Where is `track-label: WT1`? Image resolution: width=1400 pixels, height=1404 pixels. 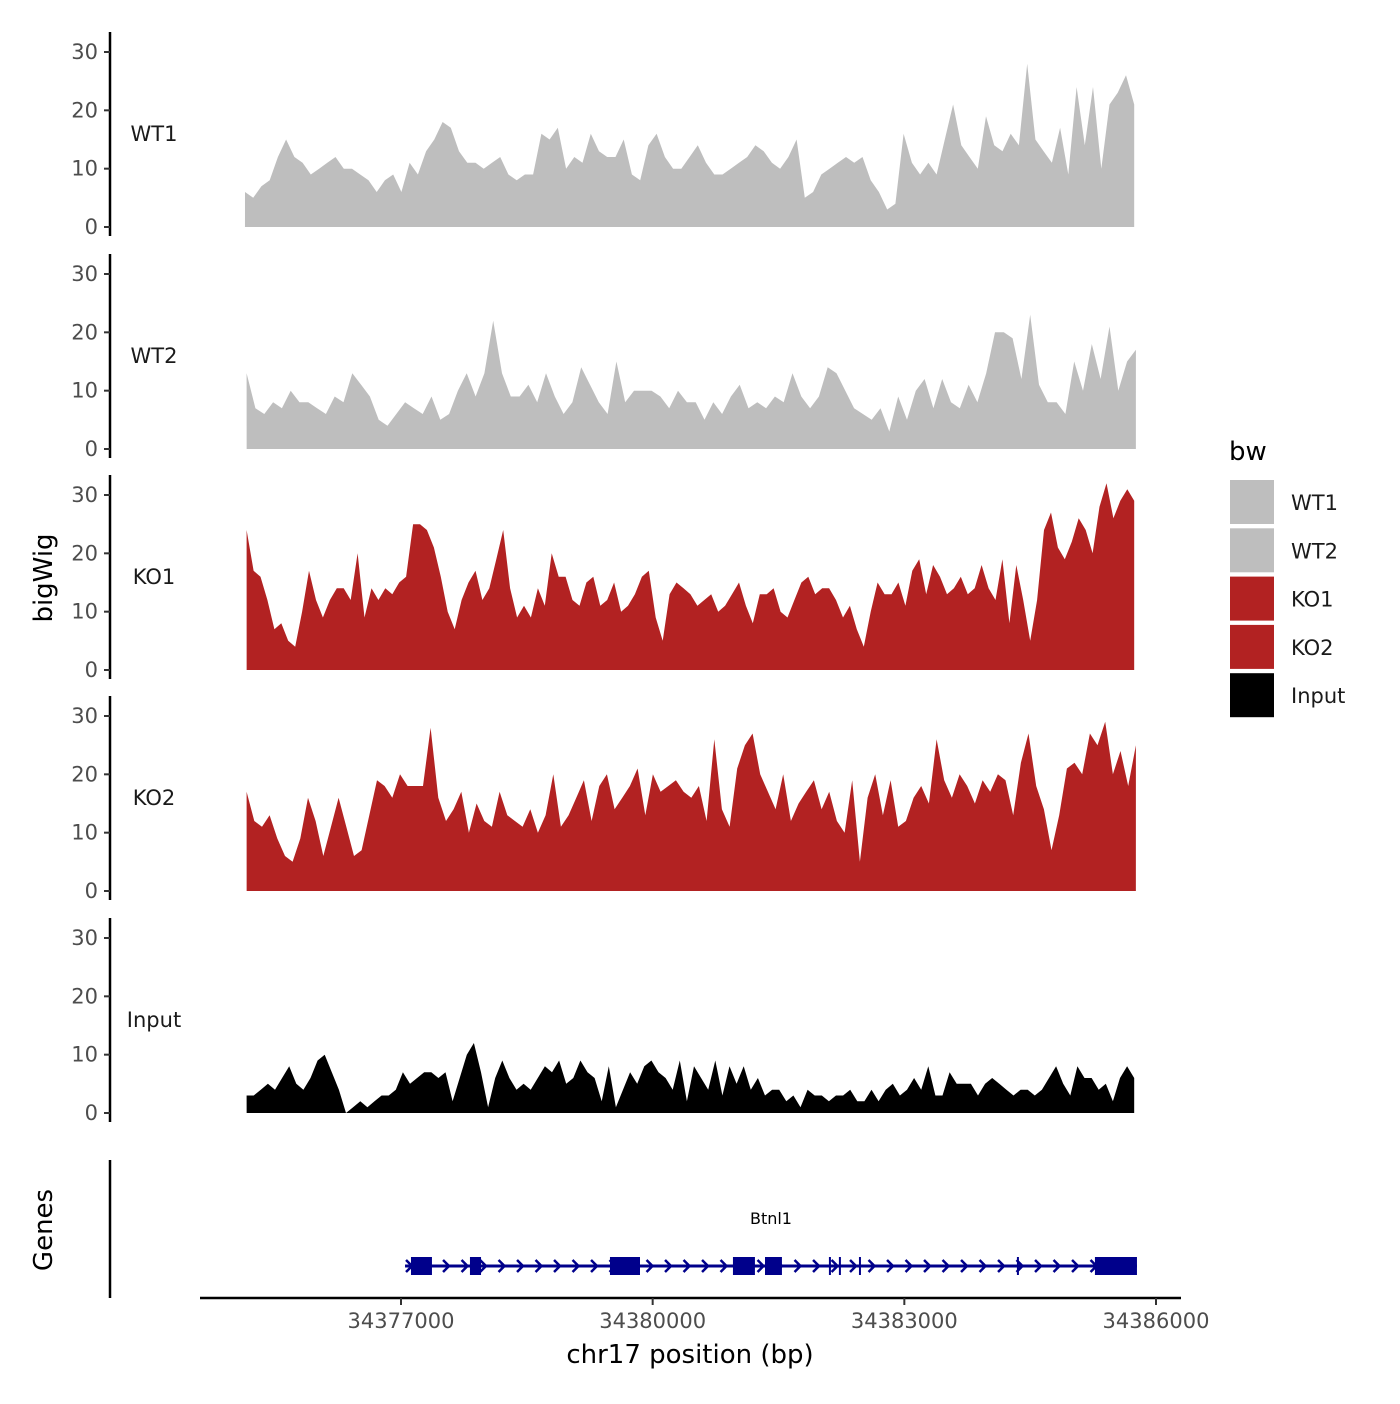
track-label: WT1 is located at coordinates (154, 134).